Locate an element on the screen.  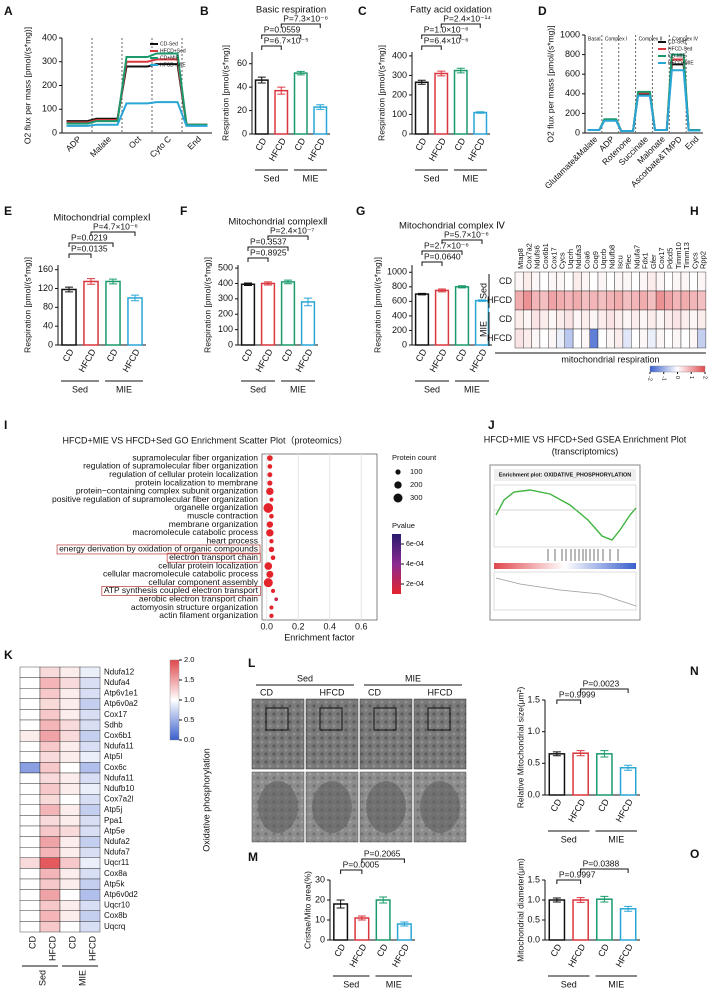
colorbar-tick-label: 1.5 is located at coordinates (189, 679).